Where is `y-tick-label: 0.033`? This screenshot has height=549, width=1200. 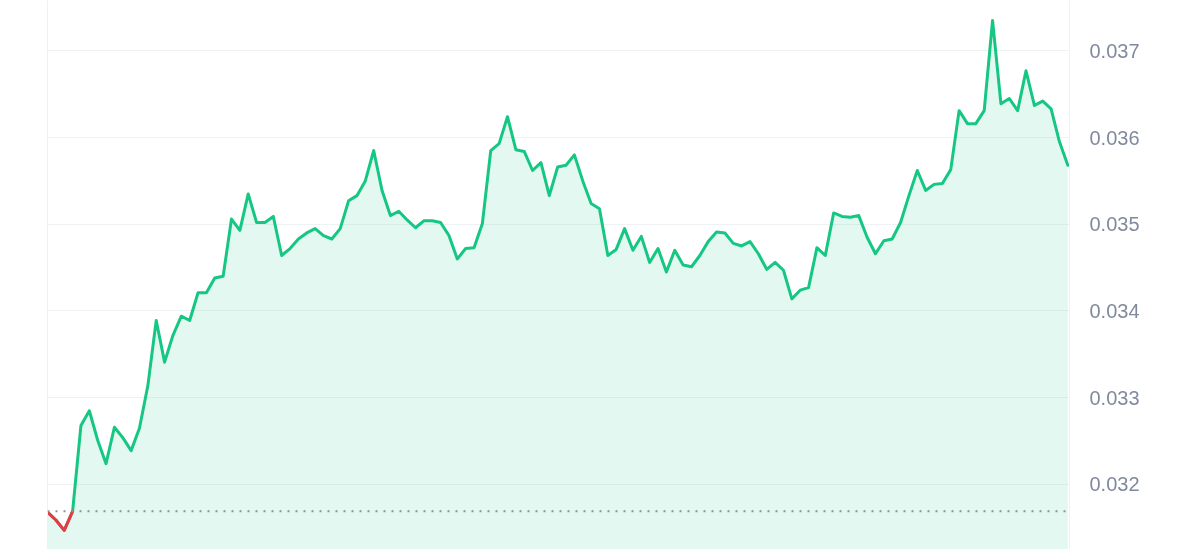 y-tick-label: 0.033 is located at coordinates (1114, 397).